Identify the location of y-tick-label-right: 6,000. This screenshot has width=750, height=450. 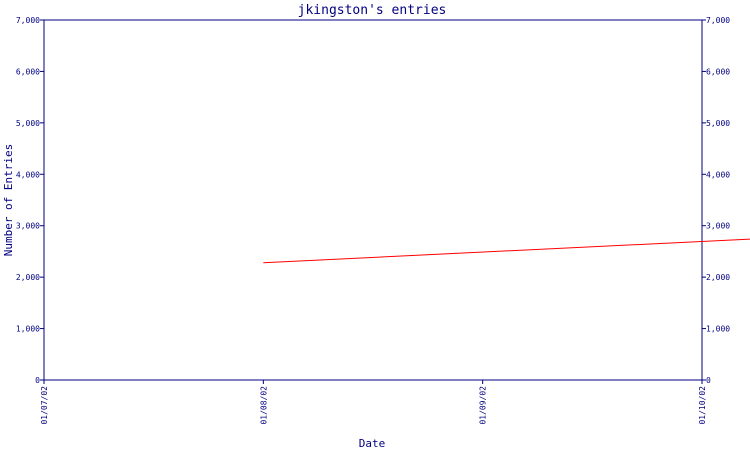
(718, 71).